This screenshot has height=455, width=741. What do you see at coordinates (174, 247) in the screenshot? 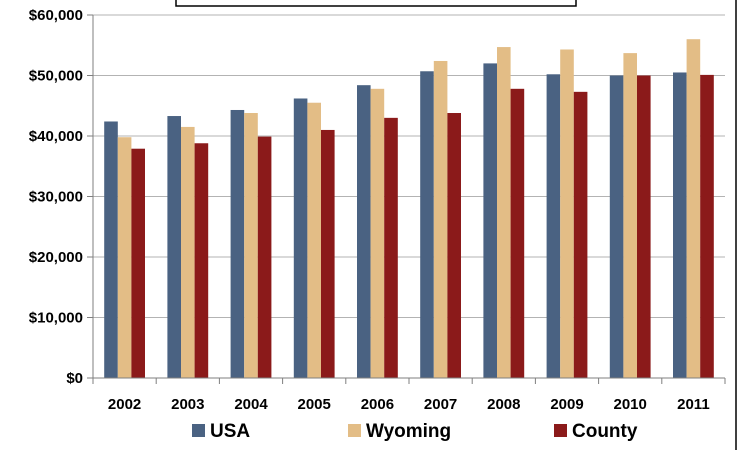
I see `bar-usa-2003` at bounding box center [174, 247].